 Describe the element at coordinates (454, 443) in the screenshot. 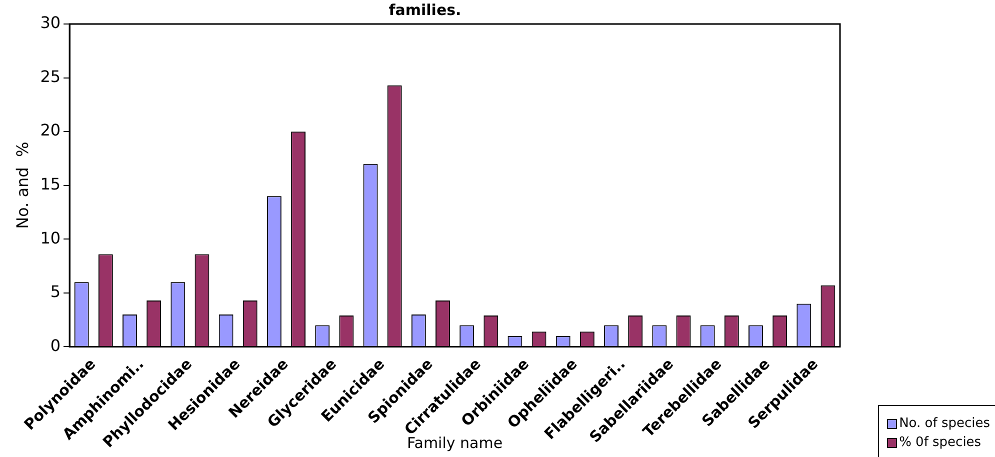

I see `x-axis-title: Family name` at that location.